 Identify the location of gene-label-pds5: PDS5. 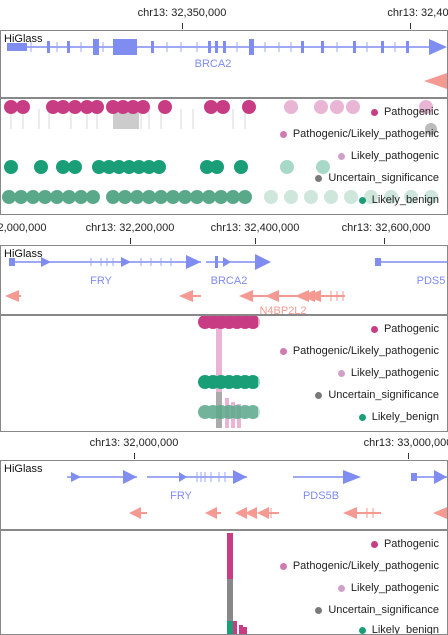
(431, 281).